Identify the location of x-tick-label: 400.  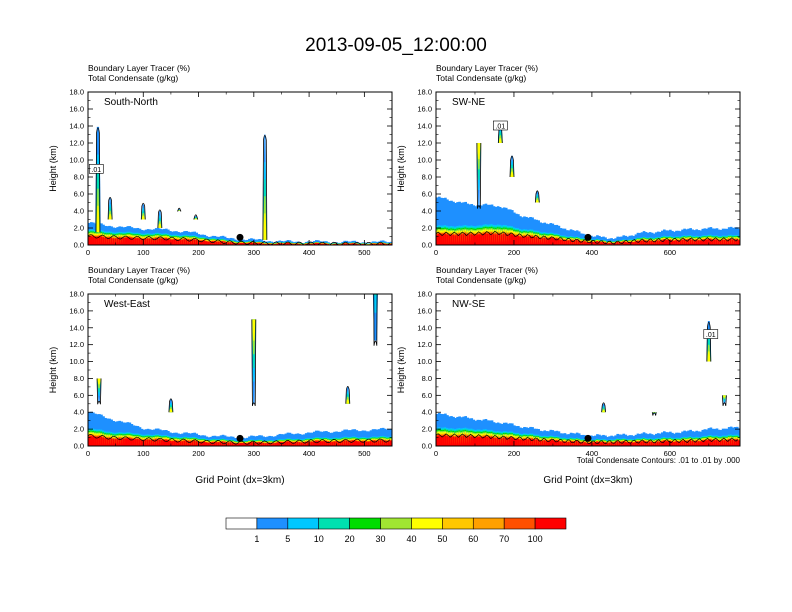
(309, 453).